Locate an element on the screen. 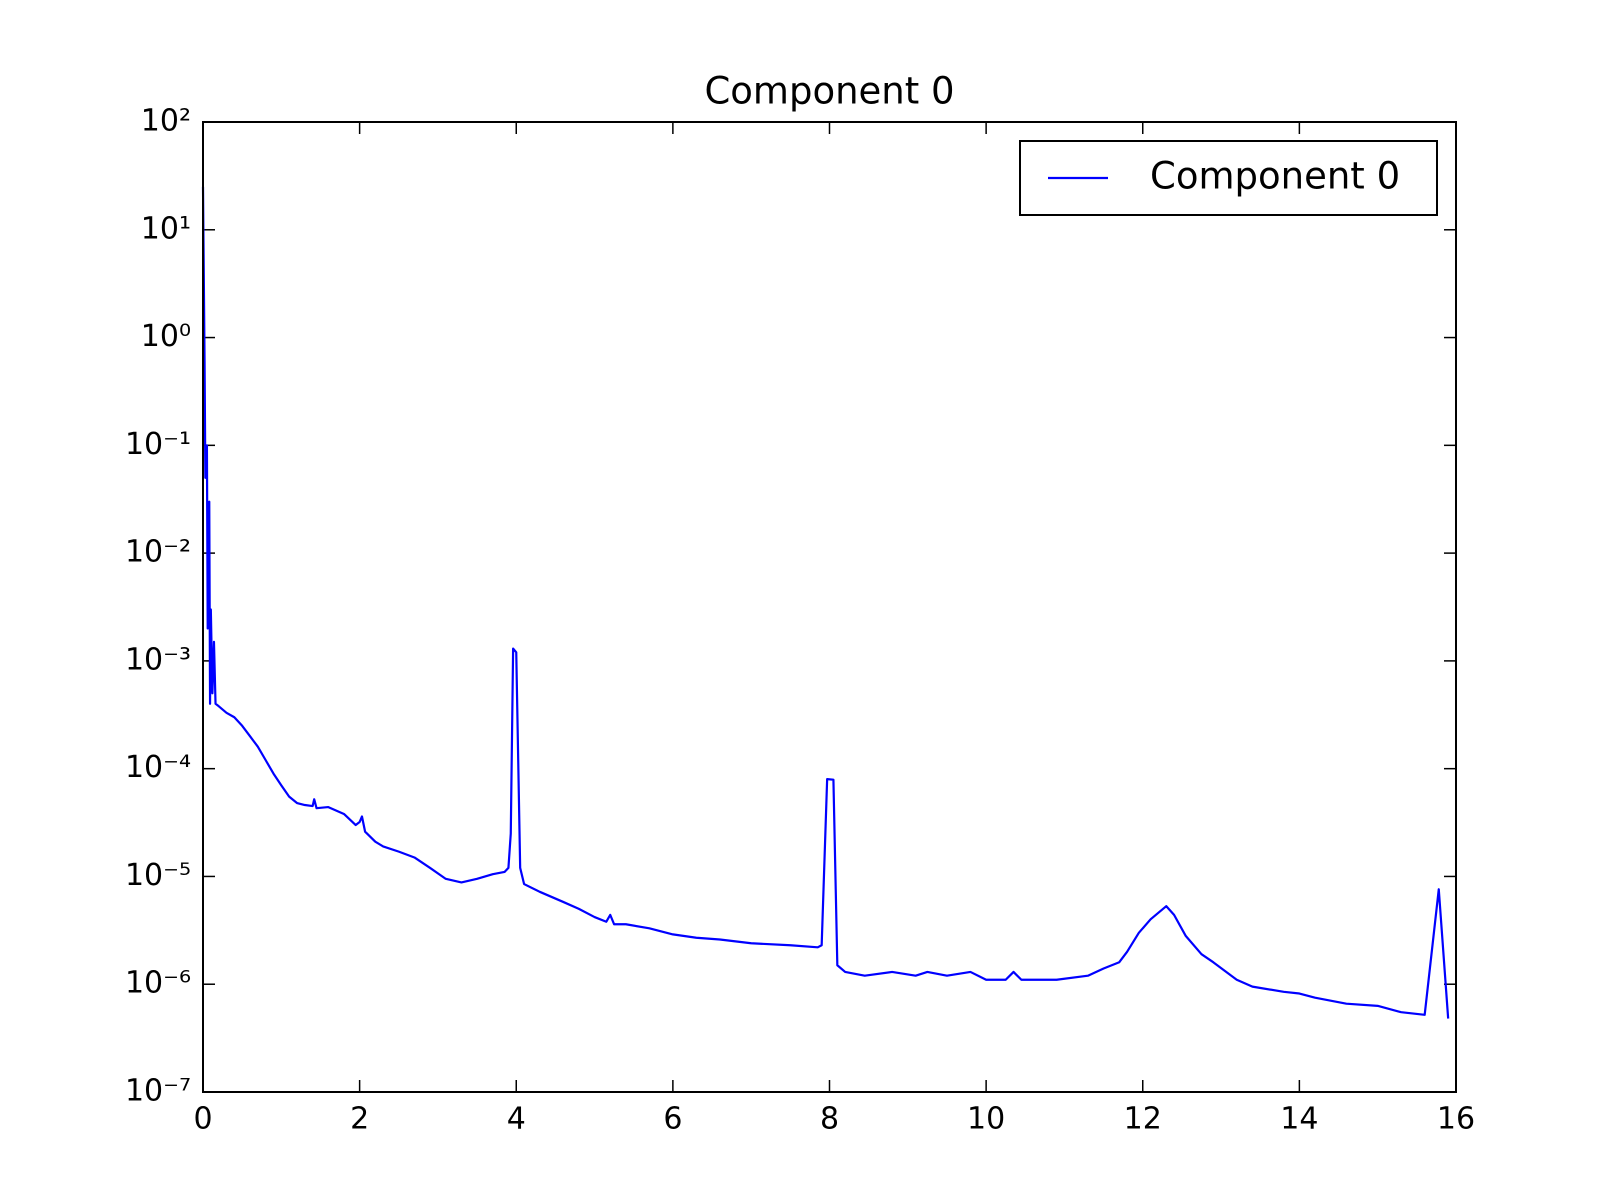  x-tick-label: 16 is located at coordinates (1456, 1119).